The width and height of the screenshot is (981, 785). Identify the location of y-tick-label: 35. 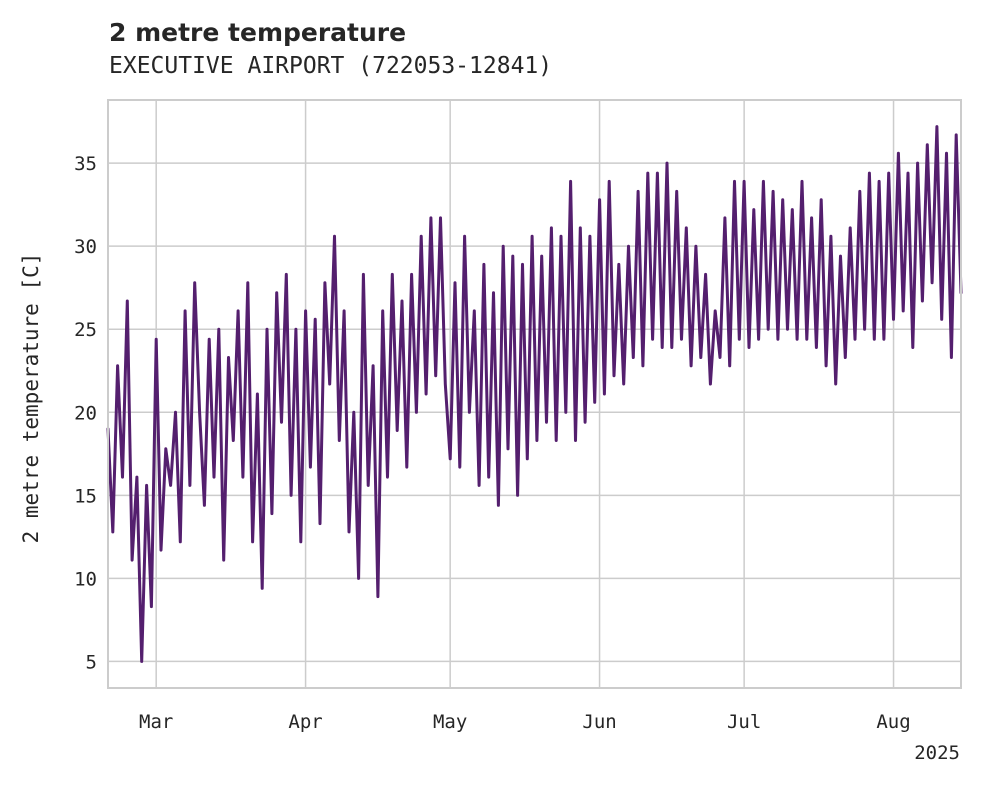
(85, 164).